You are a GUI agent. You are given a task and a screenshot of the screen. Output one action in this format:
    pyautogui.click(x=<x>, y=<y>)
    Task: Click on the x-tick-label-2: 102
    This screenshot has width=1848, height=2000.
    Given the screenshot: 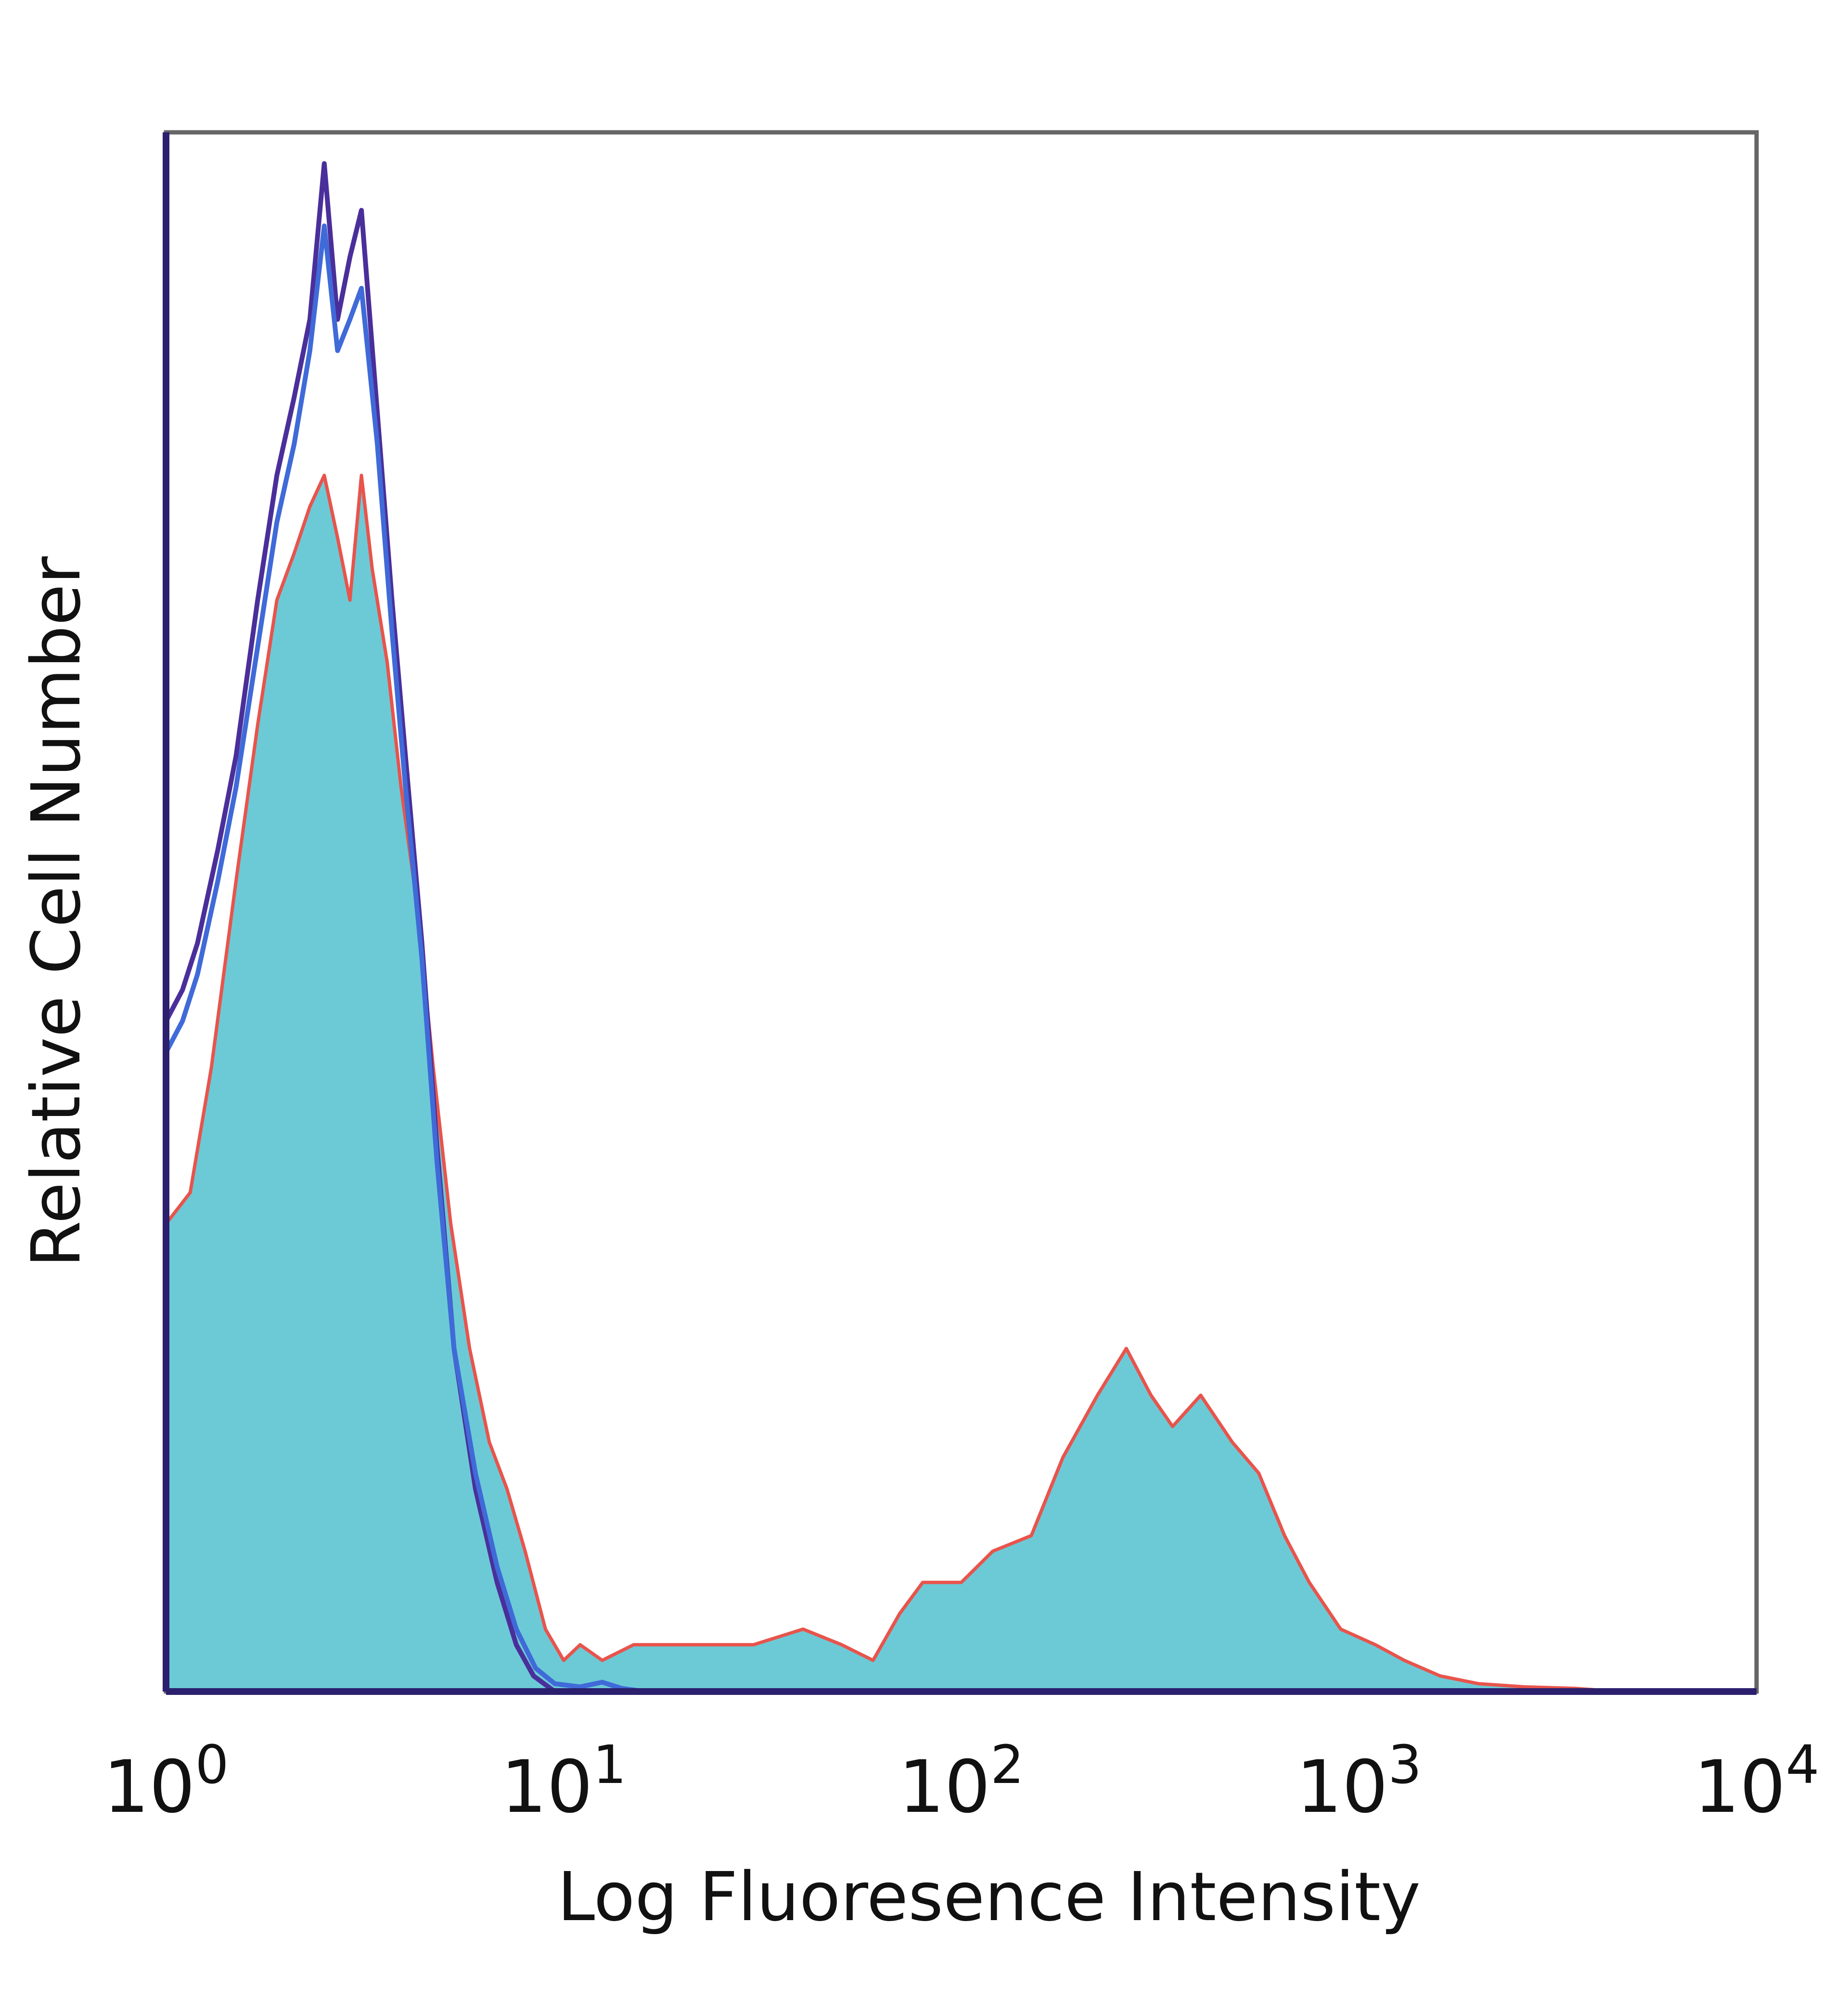 What is the action you would take?
    pyautogui.click(x=961, y=1781)
    